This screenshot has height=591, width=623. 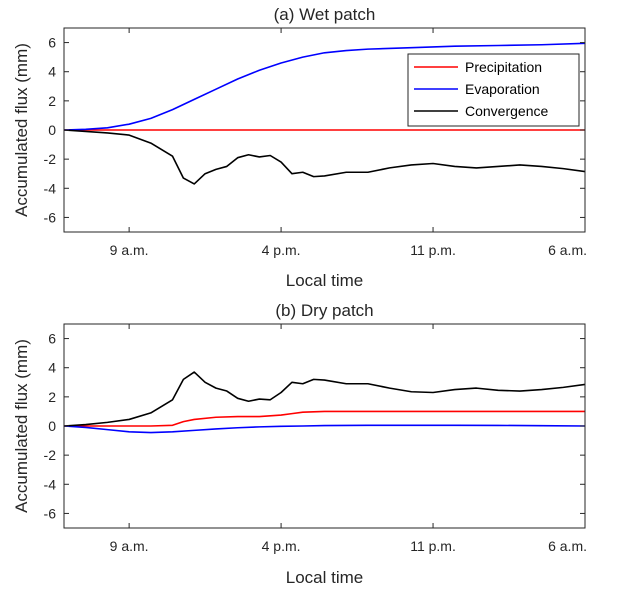 I want to click on series-line-precipitation, so click(x=324, y=418).